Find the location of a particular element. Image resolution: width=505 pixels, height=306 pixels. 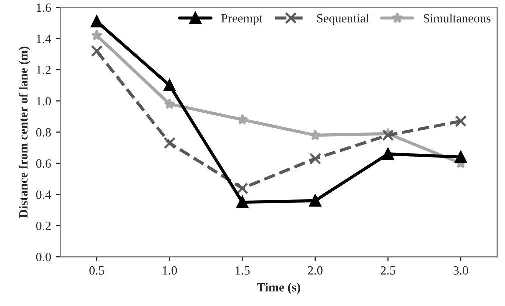

y-tick-label: 1.0 is located at coordinates (44, 101).